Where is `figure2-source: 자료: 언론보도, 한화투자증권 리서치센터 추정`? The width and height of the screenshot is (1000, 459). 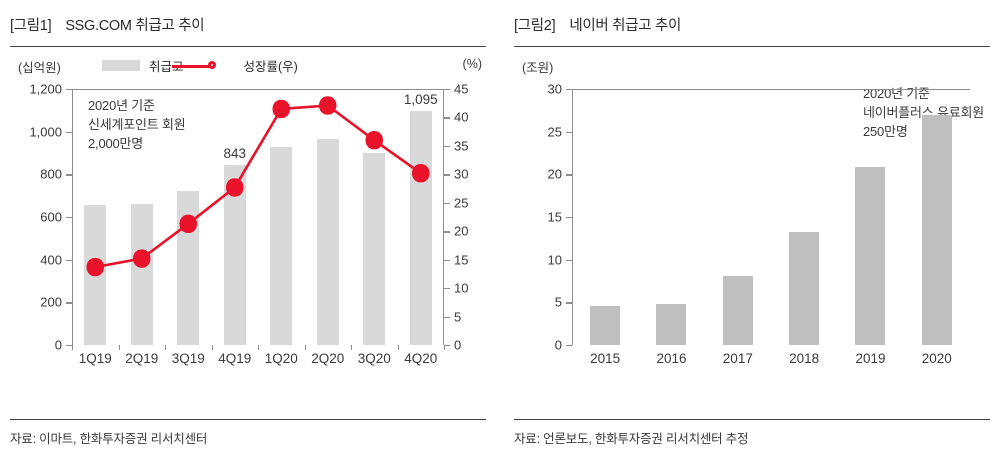 figure2-source: 자료: 언론보도, 한화투자증권 리서치센터 추정 is located at coordinates (752, 433).